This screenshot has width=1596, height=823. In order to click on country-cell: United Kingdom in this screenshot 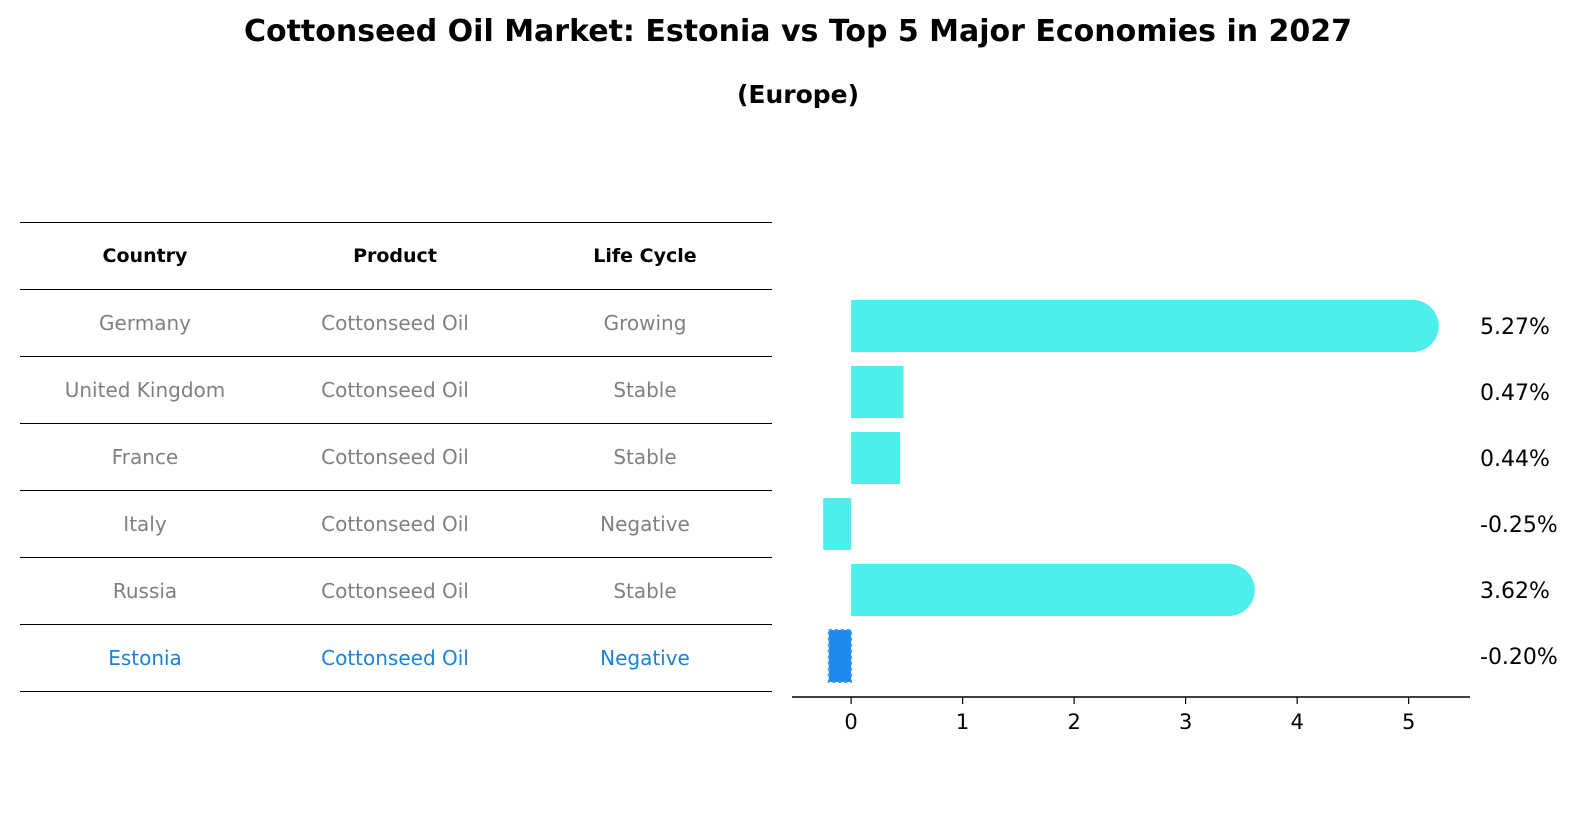, I will do `click(145, 390)`.